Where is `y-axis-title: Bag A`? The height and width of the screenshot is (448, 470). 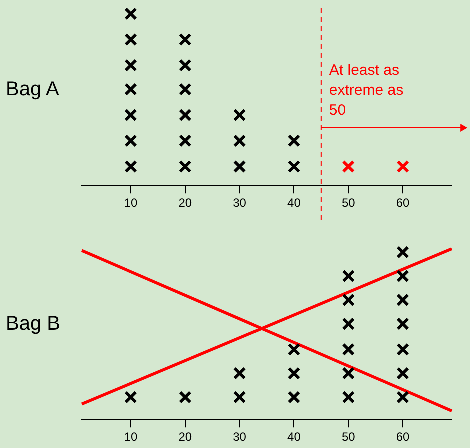 y-axis-title: Bag A is located at coordinates (33, 89).